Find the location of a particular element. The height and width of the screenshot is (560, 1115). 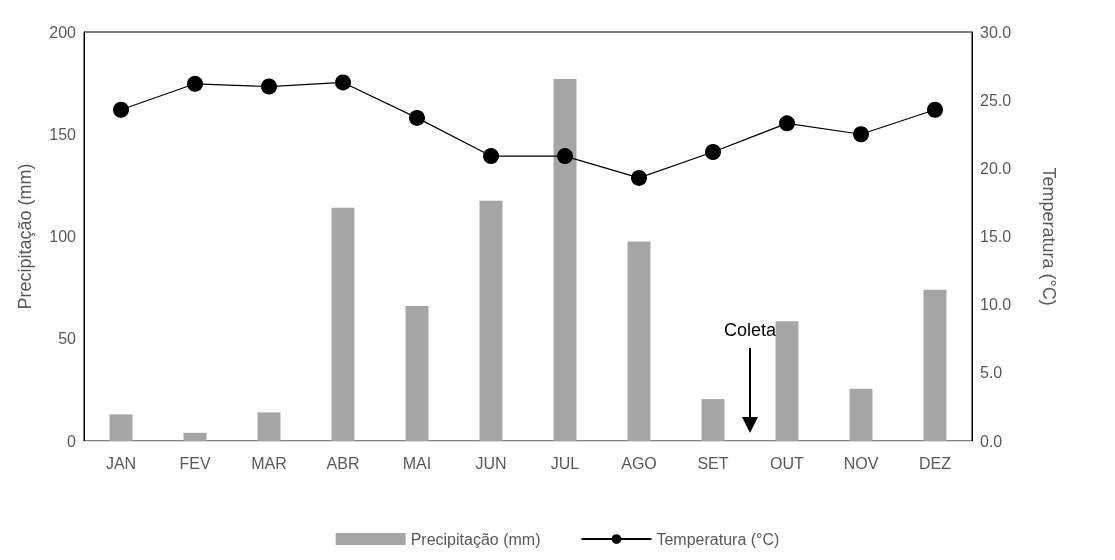

x-tick-label: MAR is located at coordinates (269, 463).